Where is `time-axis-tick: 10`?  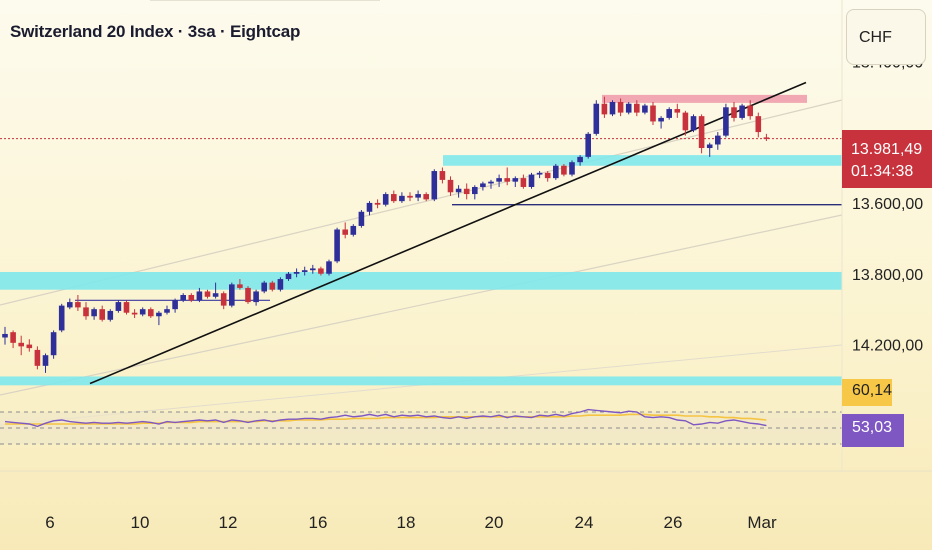 time-axis-tick: 10 is located at coordinates (140, 522).